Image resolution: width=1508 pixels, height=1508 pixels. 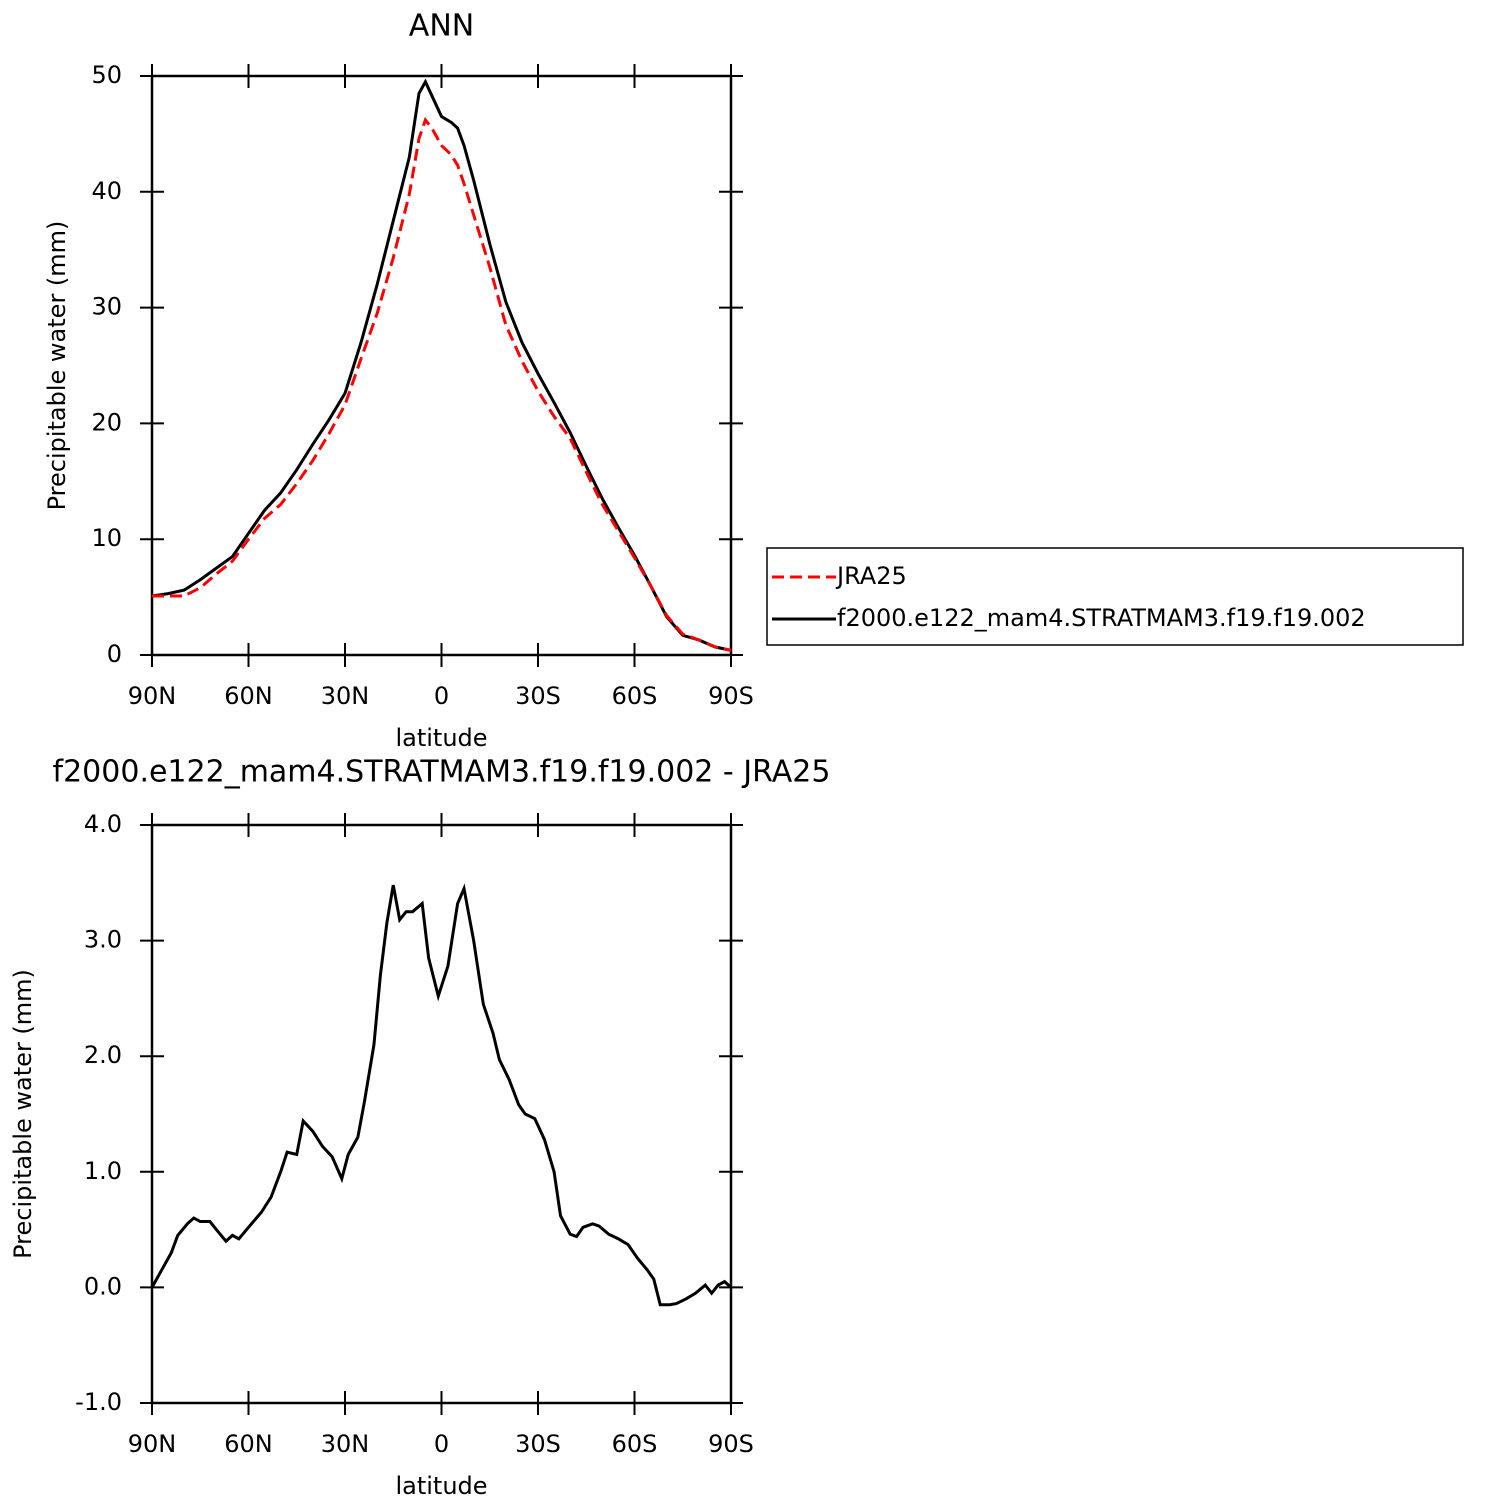 What do you see at coordinates (106, 191) in the screenshot?
I see `y-tick-label: 40` at bounding box center [106, 191].